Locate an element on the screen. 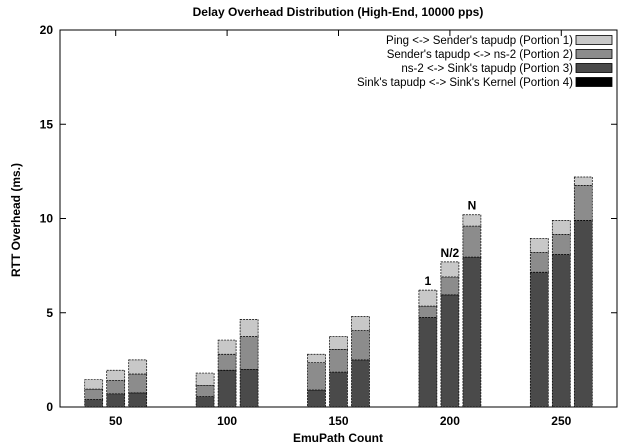 The width and height of the screenshot is (628, 447). x-tick-label: 100 is located at coordinates (227, 421).